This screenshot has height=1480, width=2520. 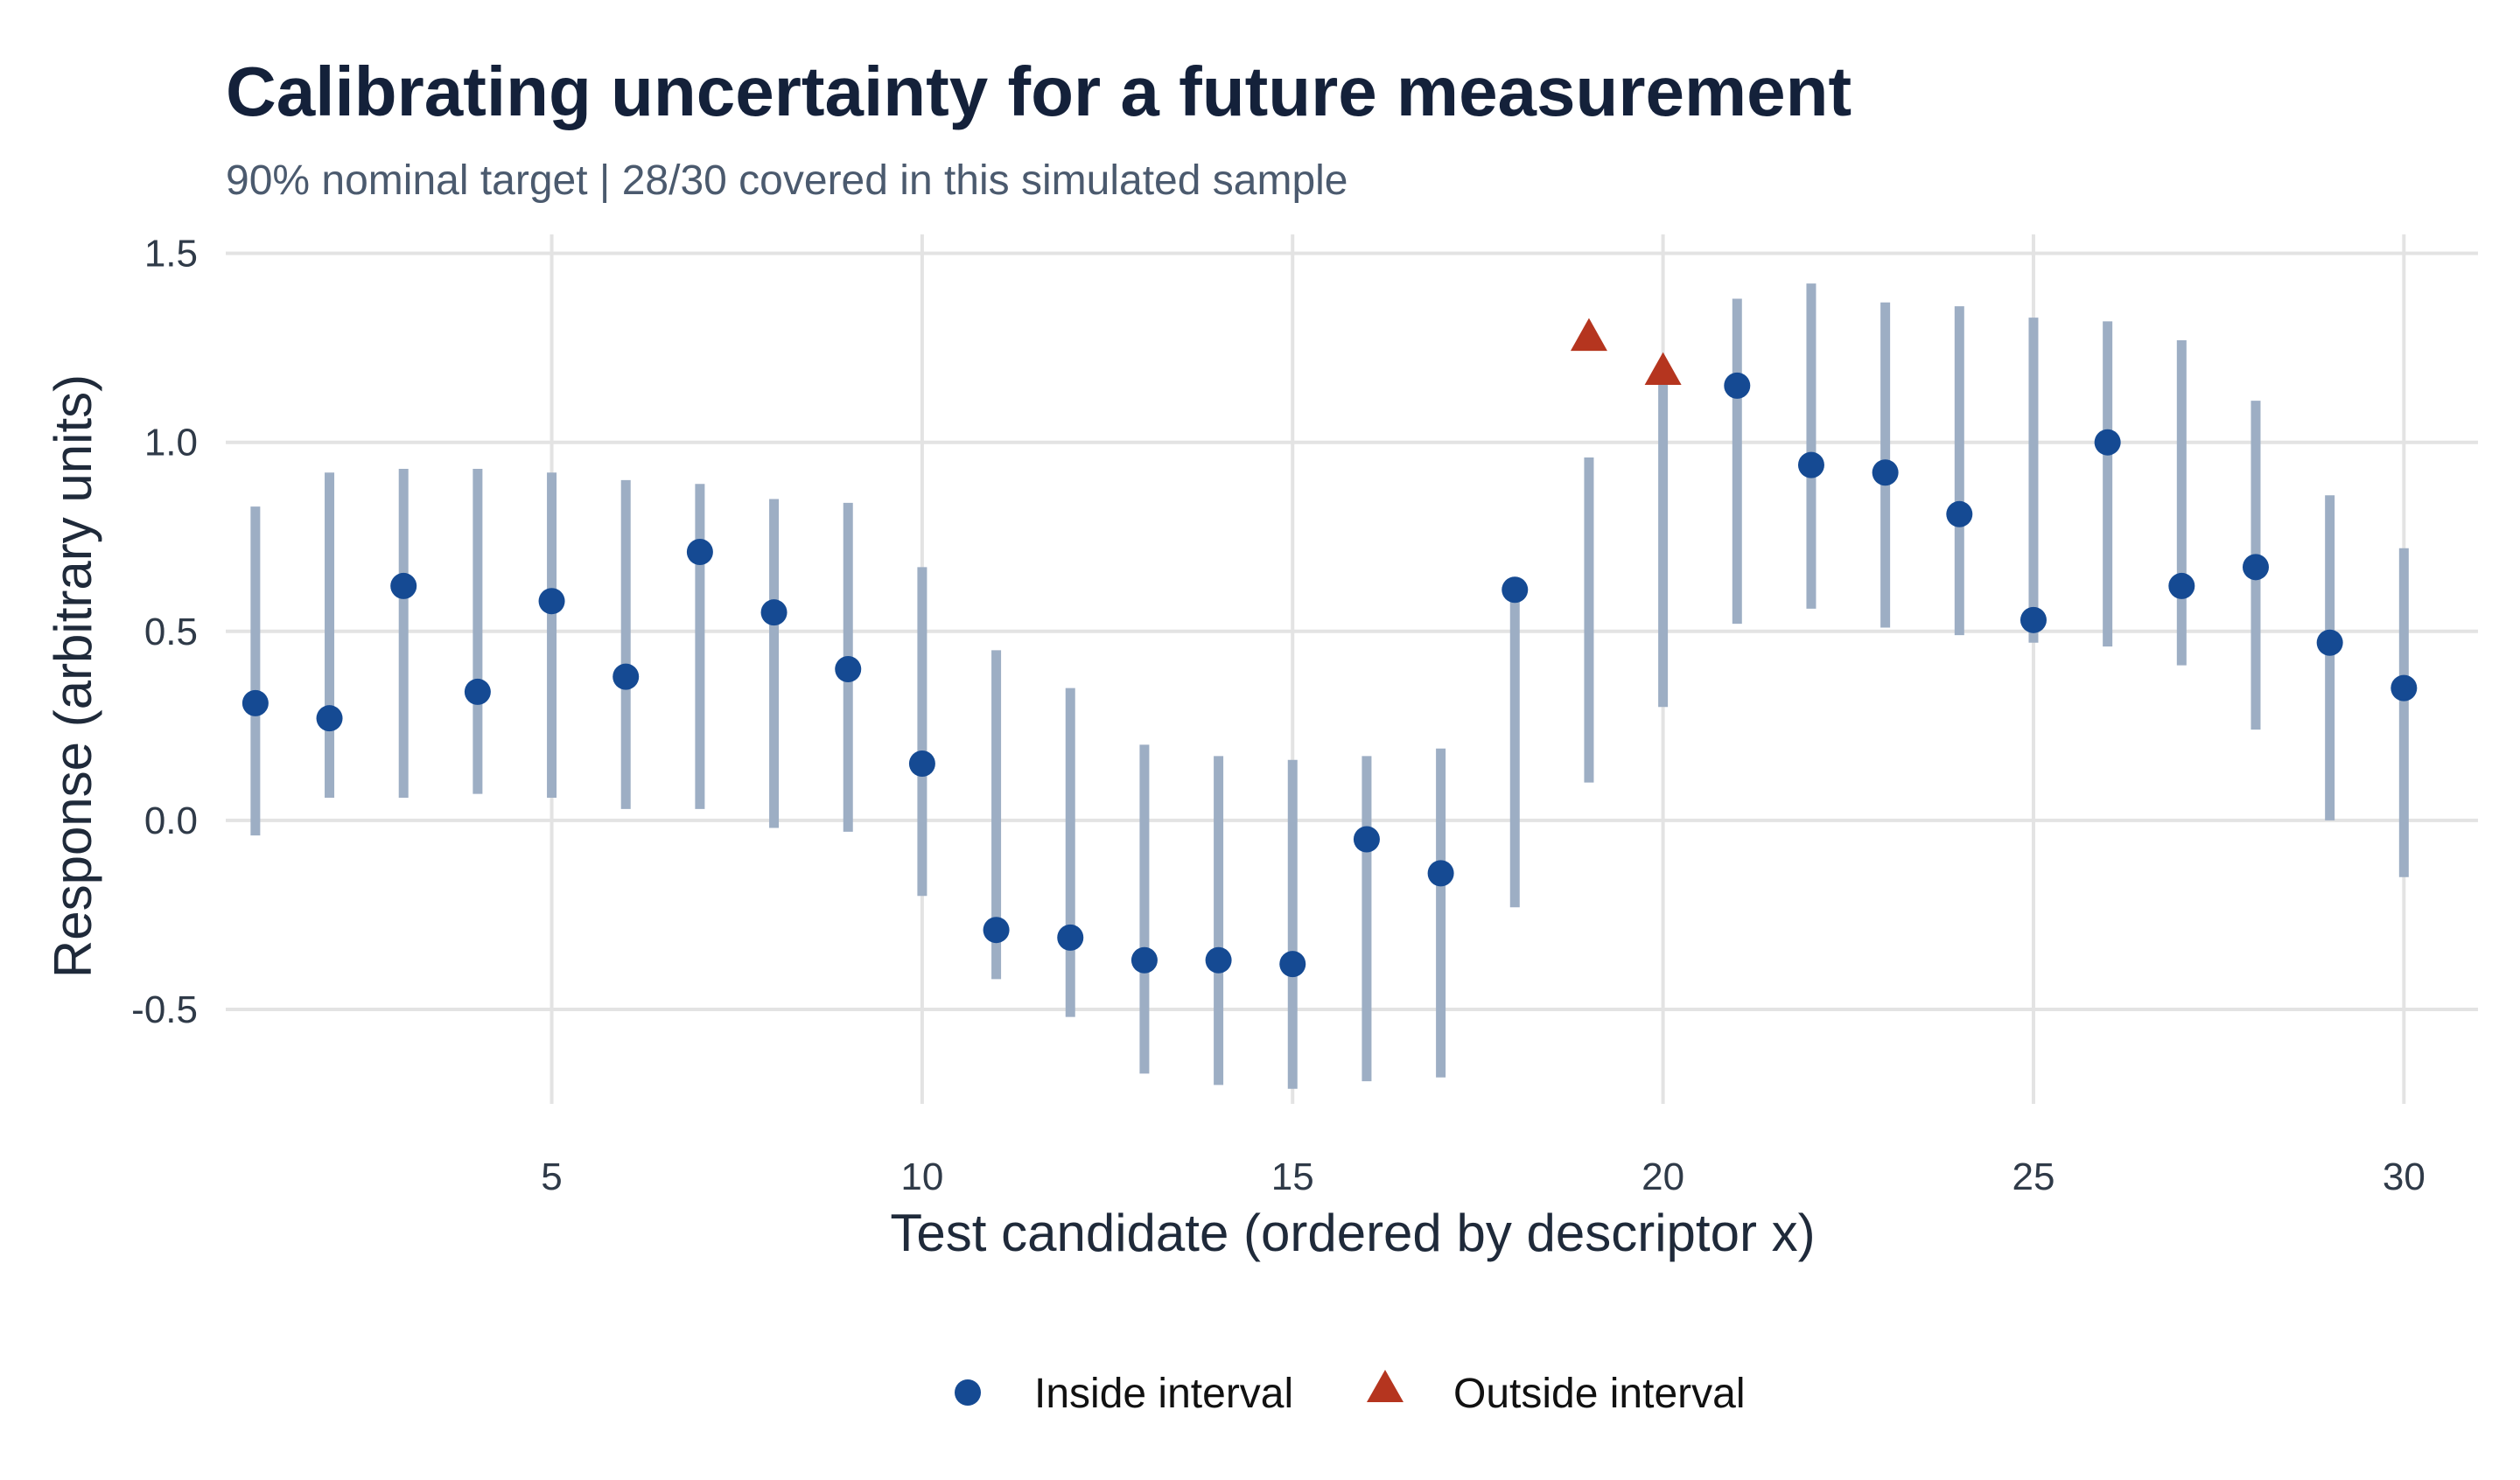 I want to click on x-tick-label: 5, so click(x=551, y=1177).